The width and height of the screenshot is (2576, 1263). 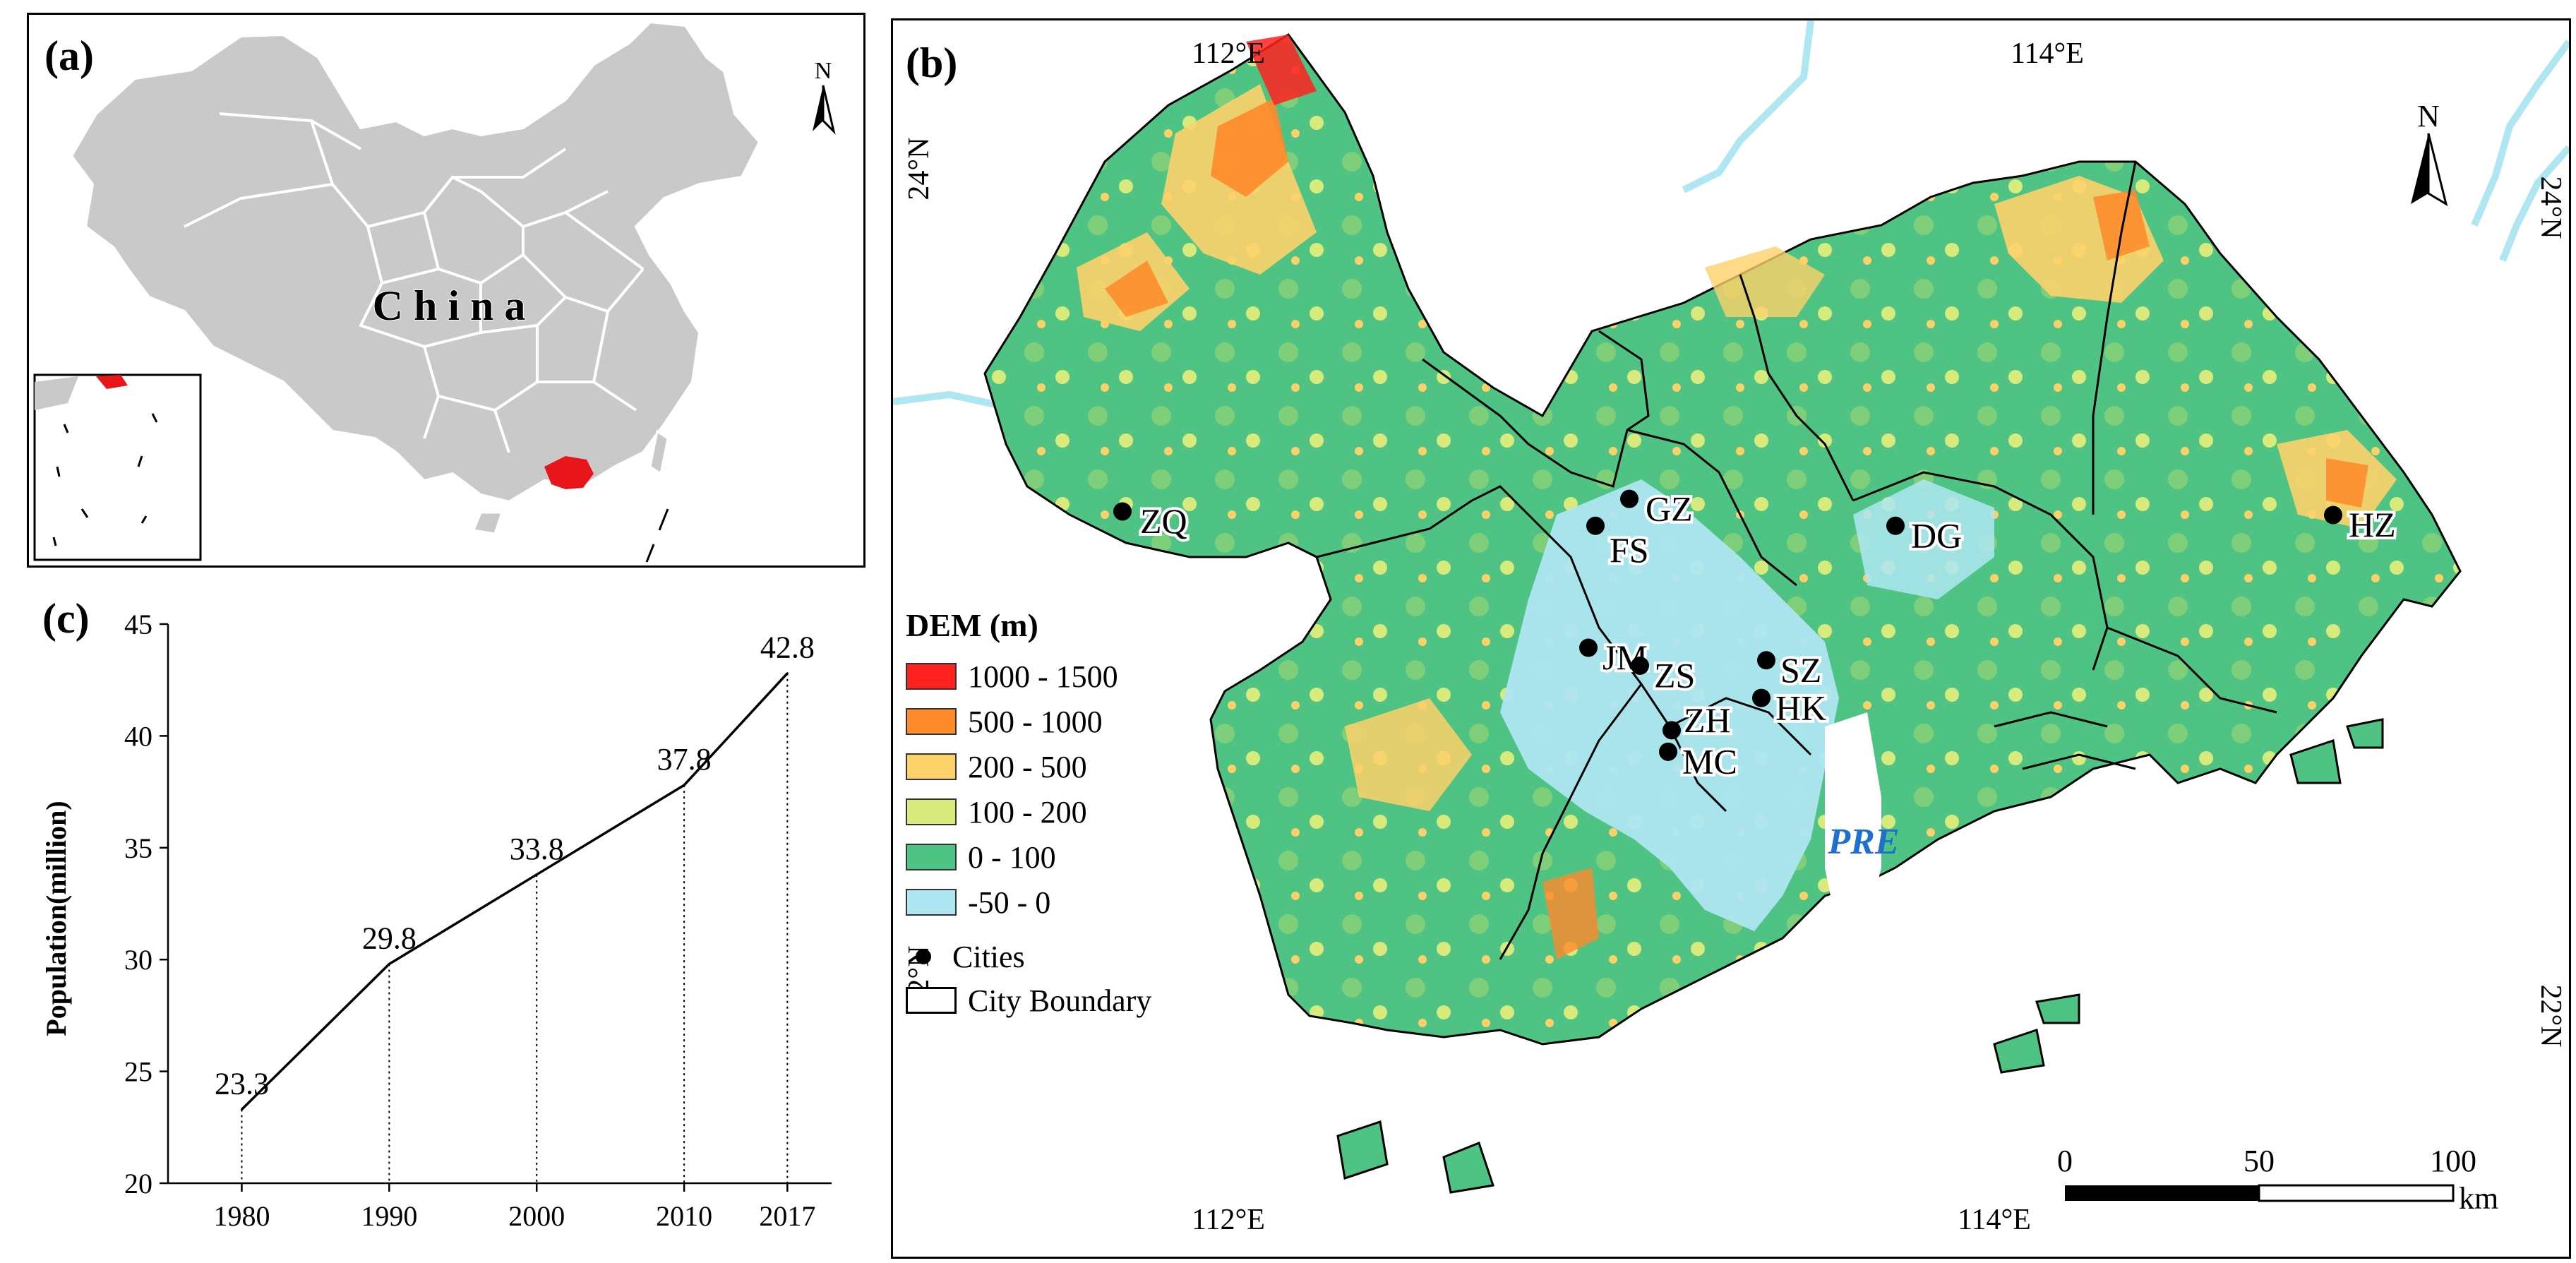 I want to click on grat-top-112E: 112°E, so click(x=1228, y=53).